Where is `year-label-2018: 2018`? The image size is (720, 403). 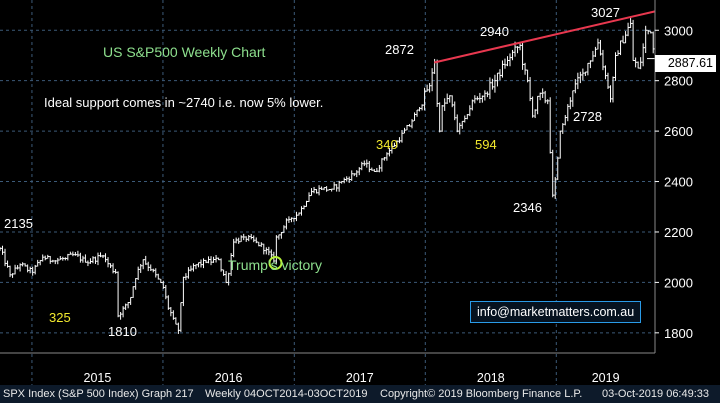 year-label-2018: 2018 is located at coordinates (491, 378).